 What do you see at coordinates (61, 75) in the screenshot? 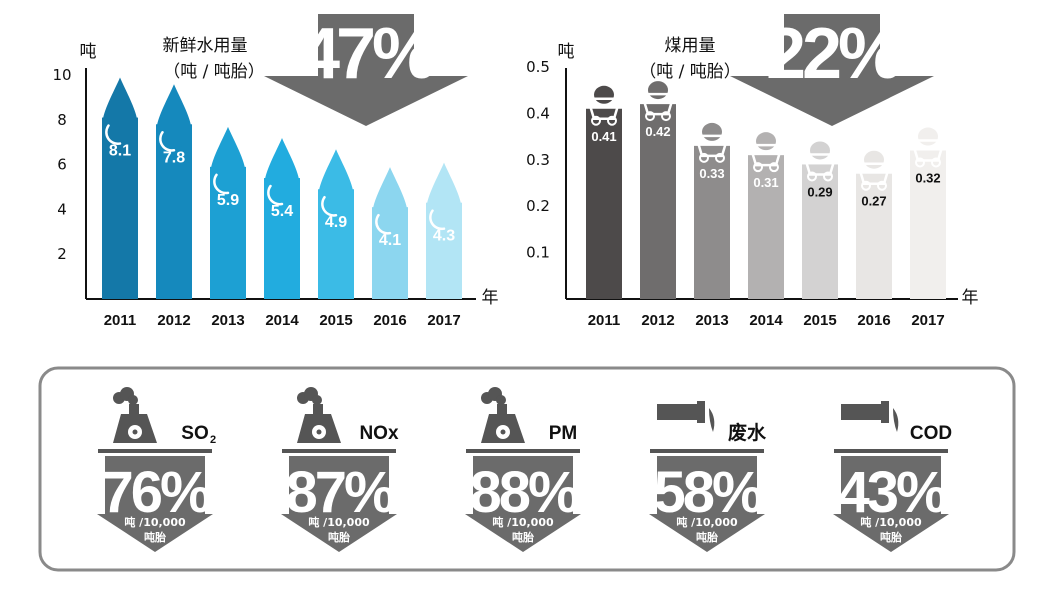
I see `y-tick-label: 10` at bounding box center [61, 75].